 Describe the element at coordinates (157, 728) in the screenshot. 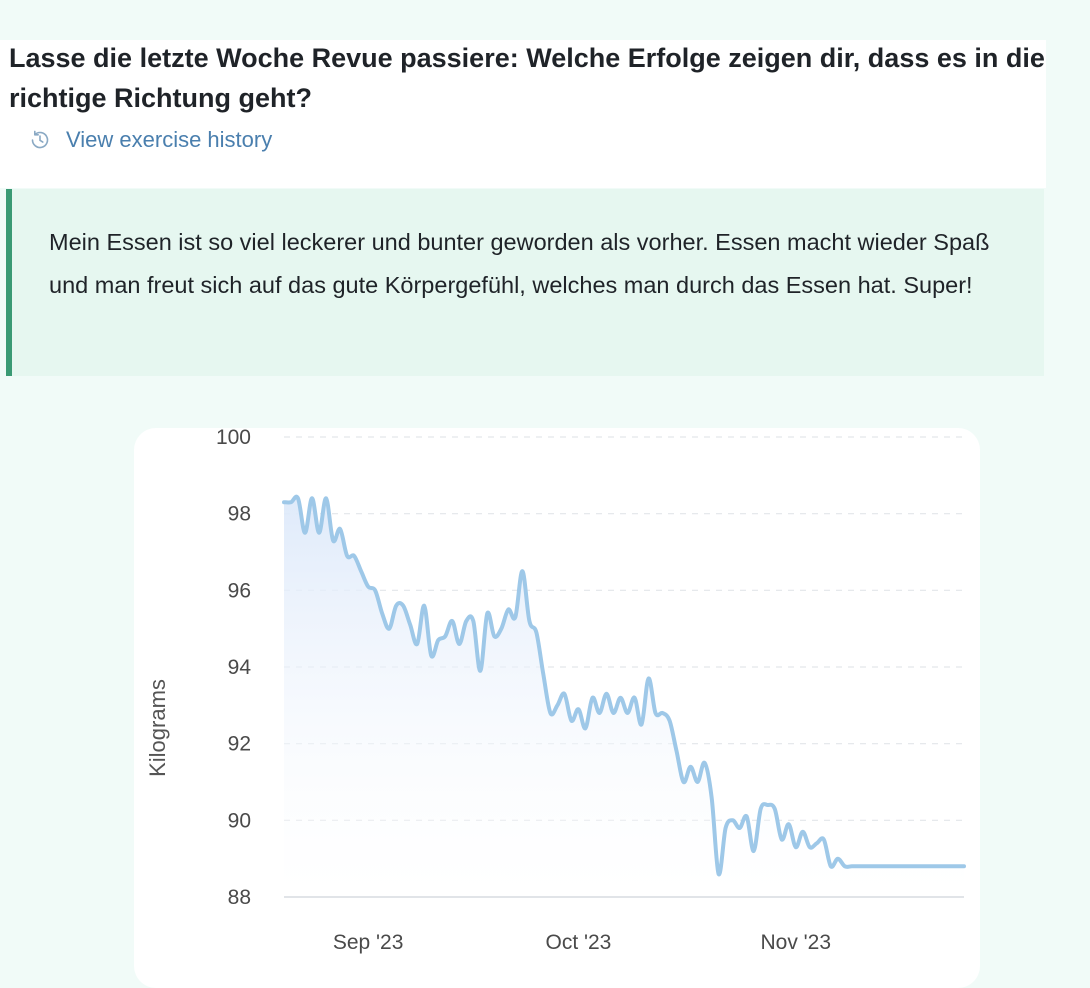

I see `y-axis-label: Kilograms` at that location.